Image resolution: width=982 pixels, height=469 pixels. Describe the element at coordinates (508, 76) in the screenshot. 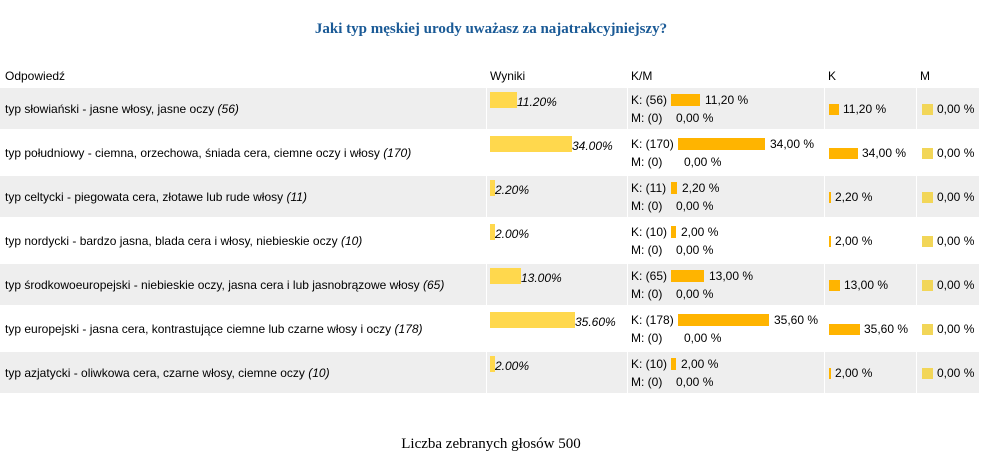

I see `header-results: Wyniki` at that location.